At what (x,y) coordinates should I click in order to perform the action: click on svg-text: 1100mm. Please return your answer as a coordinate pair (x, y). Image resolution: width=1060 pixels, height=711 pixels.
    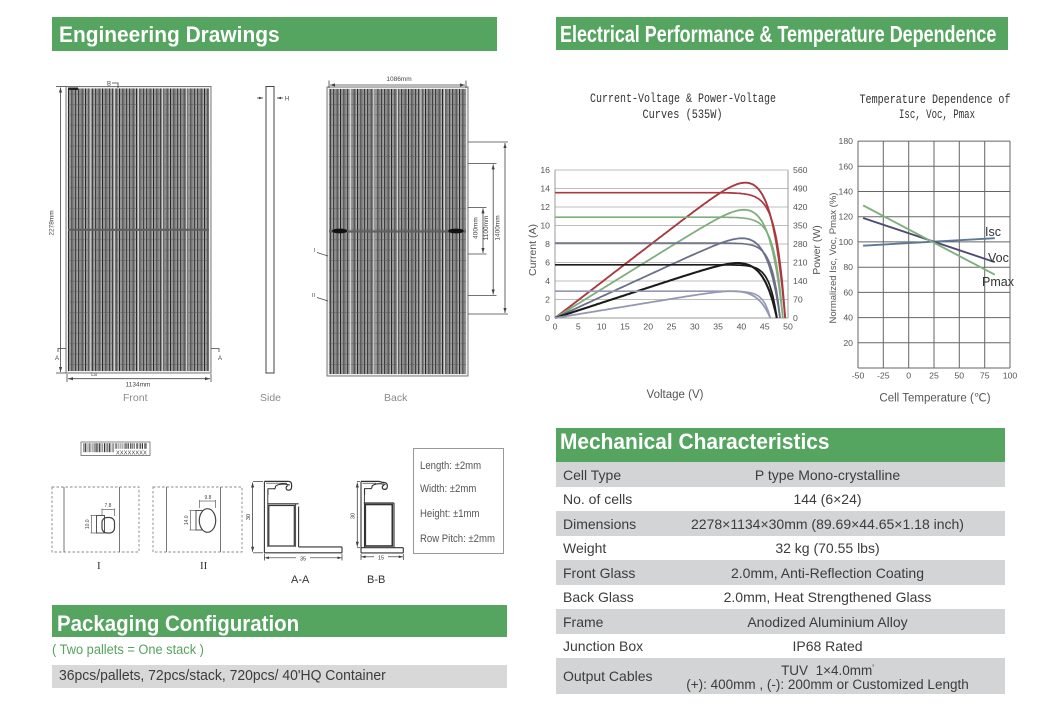
    Looking at the image, I should click on (486, 228).